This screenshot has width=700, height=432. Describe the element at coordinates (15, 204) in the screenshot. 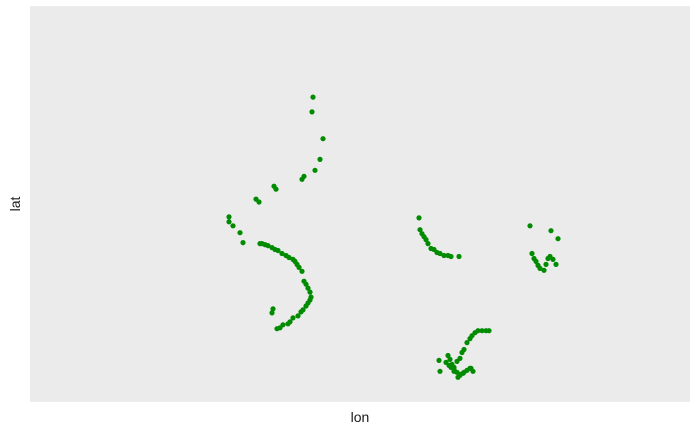

I see `y-axis-label: lat` at that location.